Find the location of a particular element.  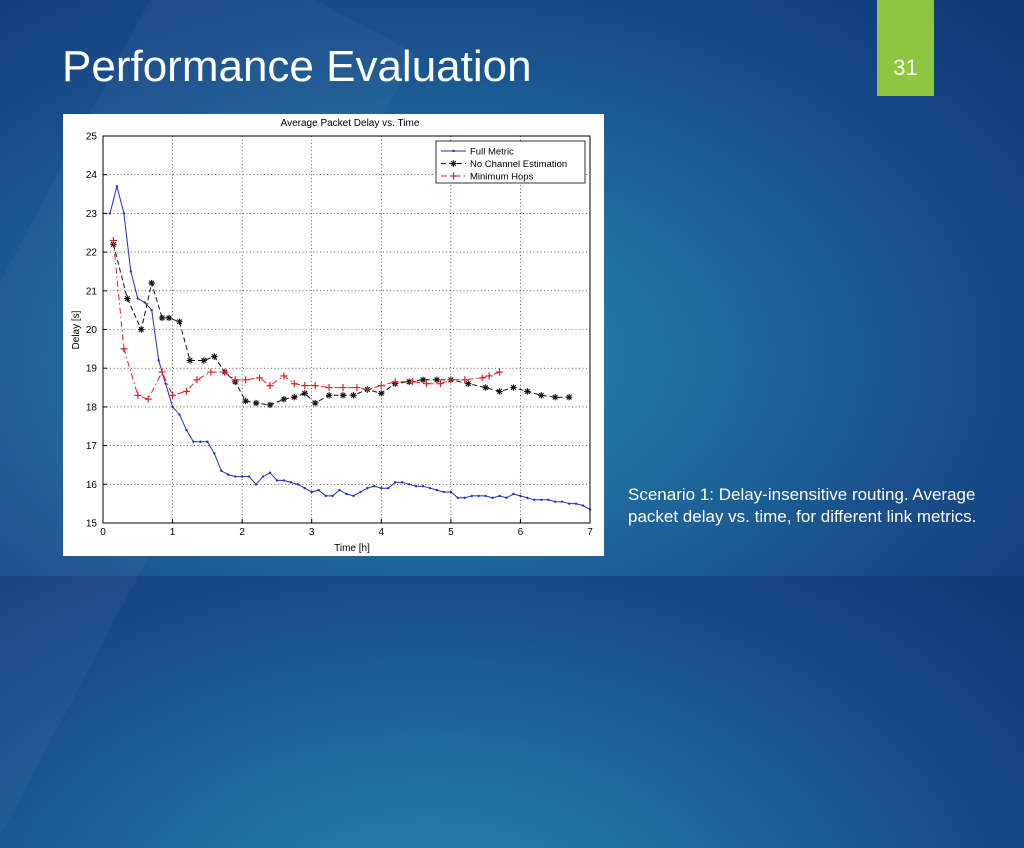

x-tick-label: 7 is located at coordinates (590, 532).